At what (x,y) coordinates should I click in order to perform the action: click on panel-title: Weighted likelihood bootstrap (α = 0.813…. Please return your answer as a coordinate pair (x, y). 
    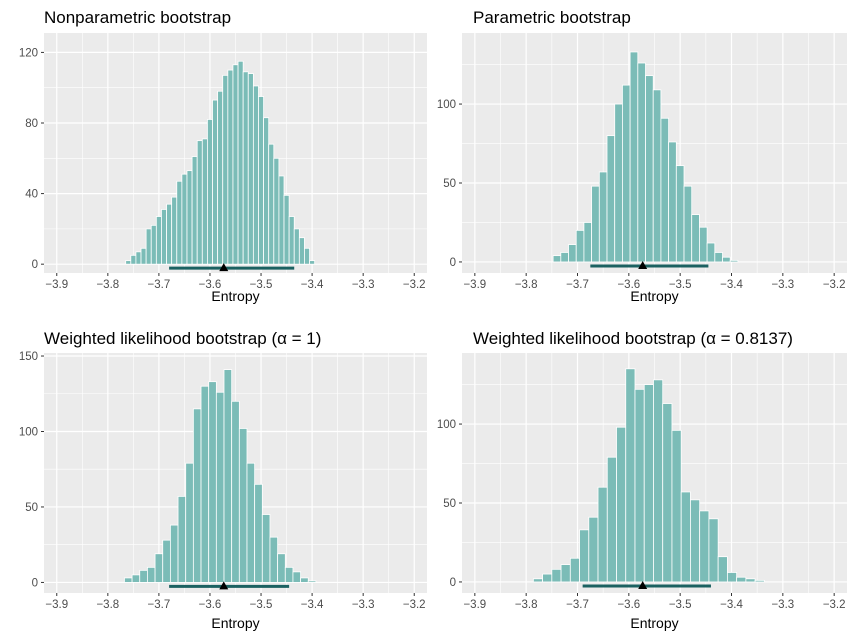
    Looking at the image, I should click on (633, 338).